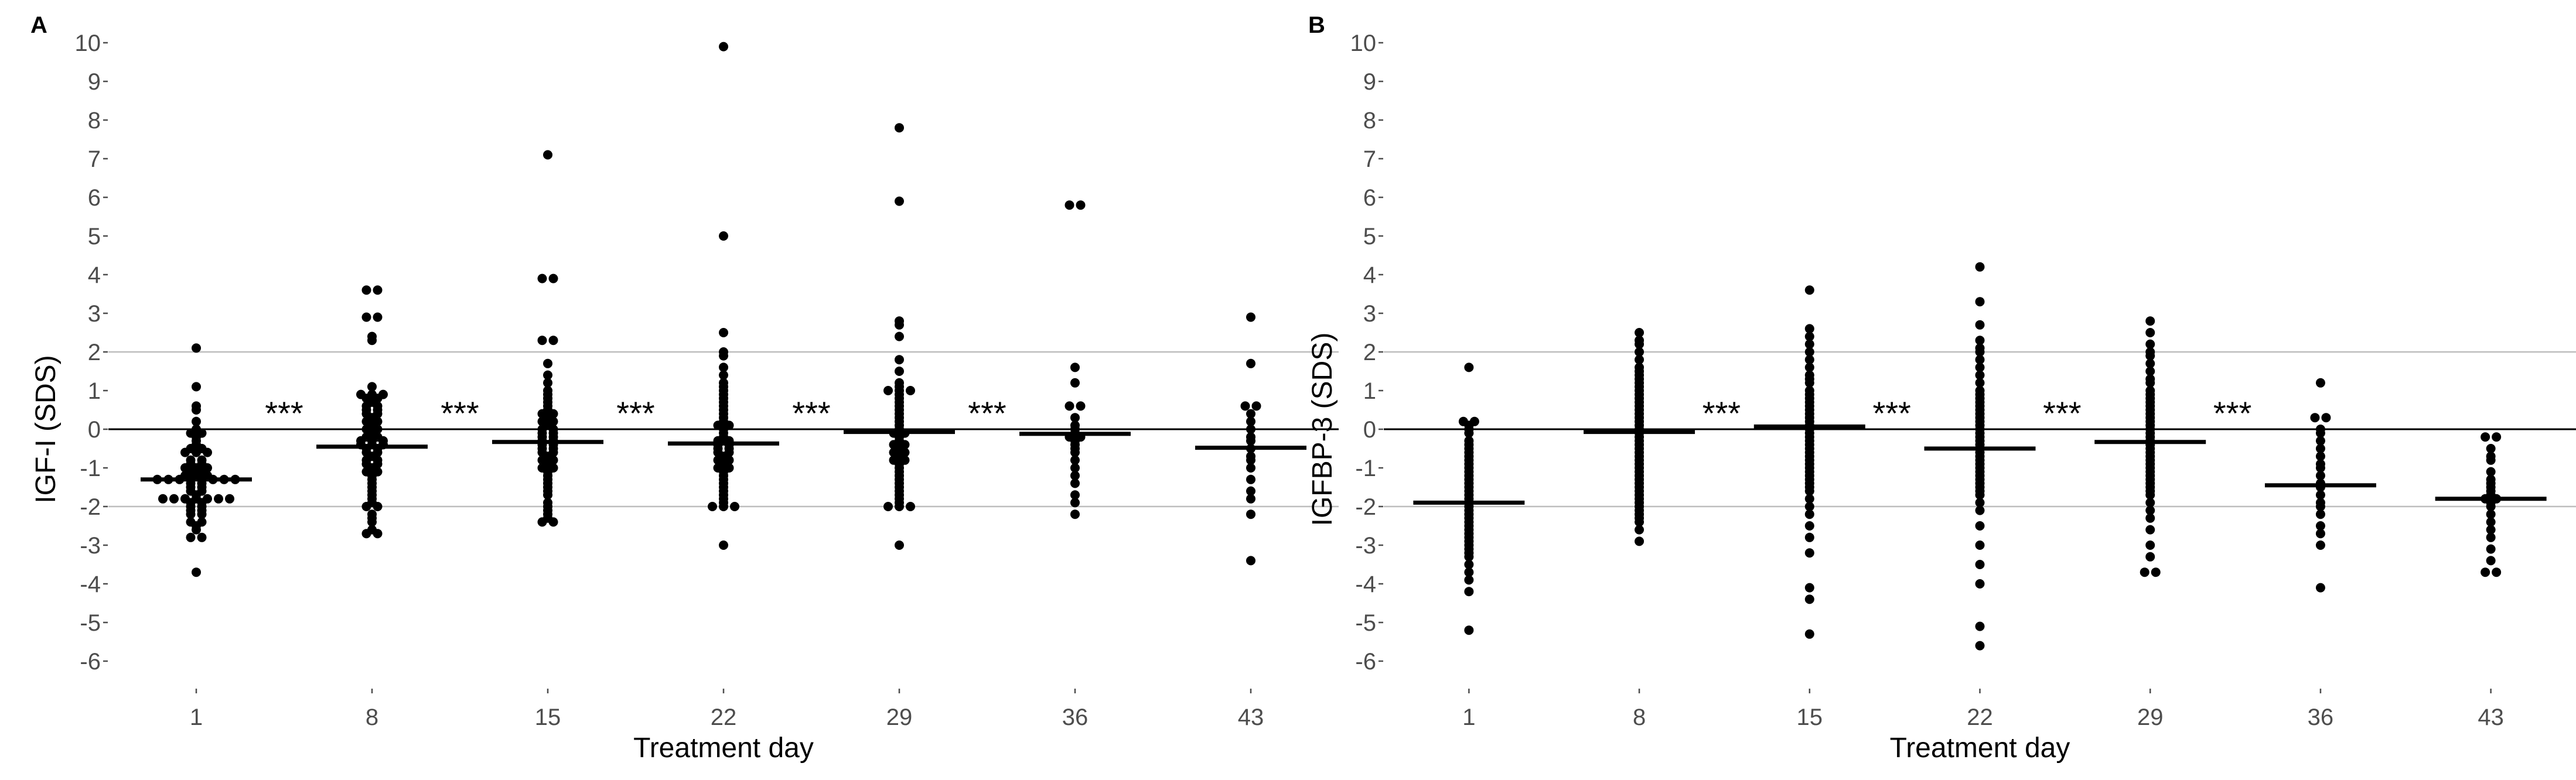  I want to click on y-axis-label: IGF-I (SDS), so click(46, 429).